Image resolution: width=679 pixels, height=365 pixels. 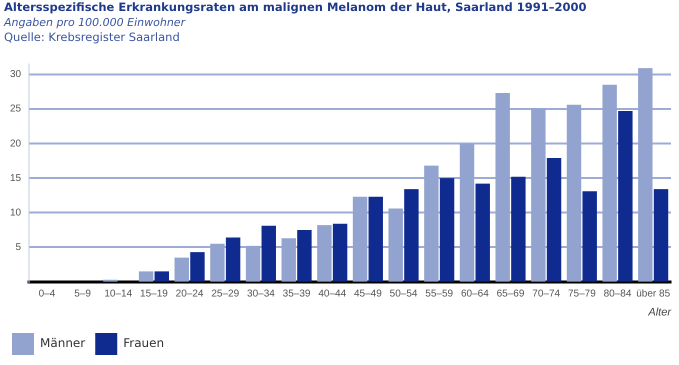 What do you see at coordinates (16, 109) in the screenshot?
I see `y-tick-label: 25` at bounding box center [16, 109].